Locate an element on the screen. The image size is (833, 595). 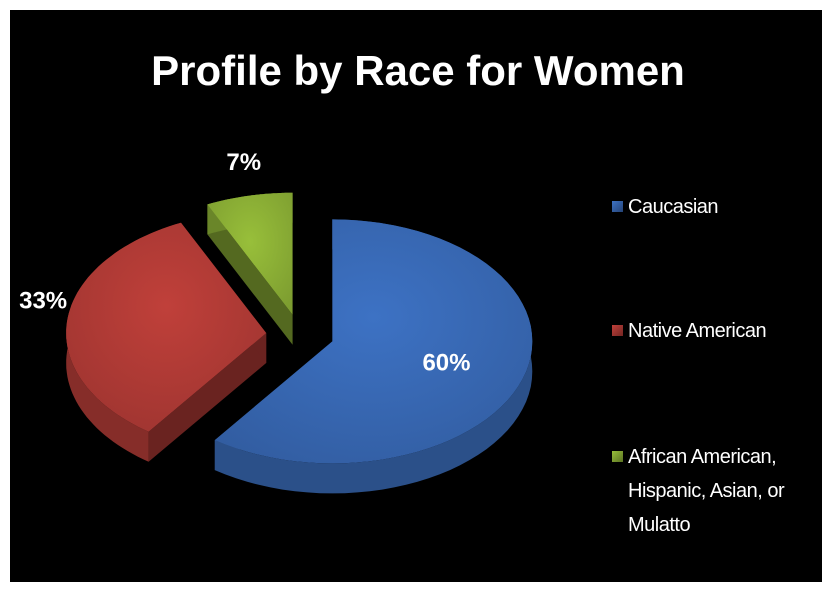
data-label: 7% is located at coordinates (243, 162).